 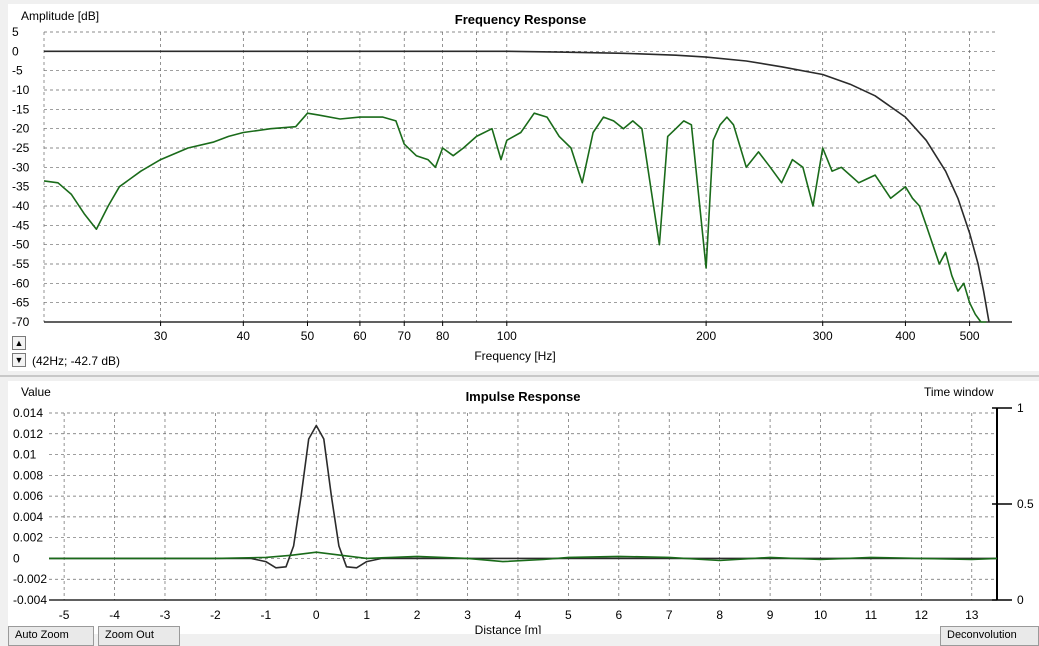 What do you see at coordinates (21, 245) in the screenshot?
I see `y-tick-label: -50` at bounding box center [21, 245].